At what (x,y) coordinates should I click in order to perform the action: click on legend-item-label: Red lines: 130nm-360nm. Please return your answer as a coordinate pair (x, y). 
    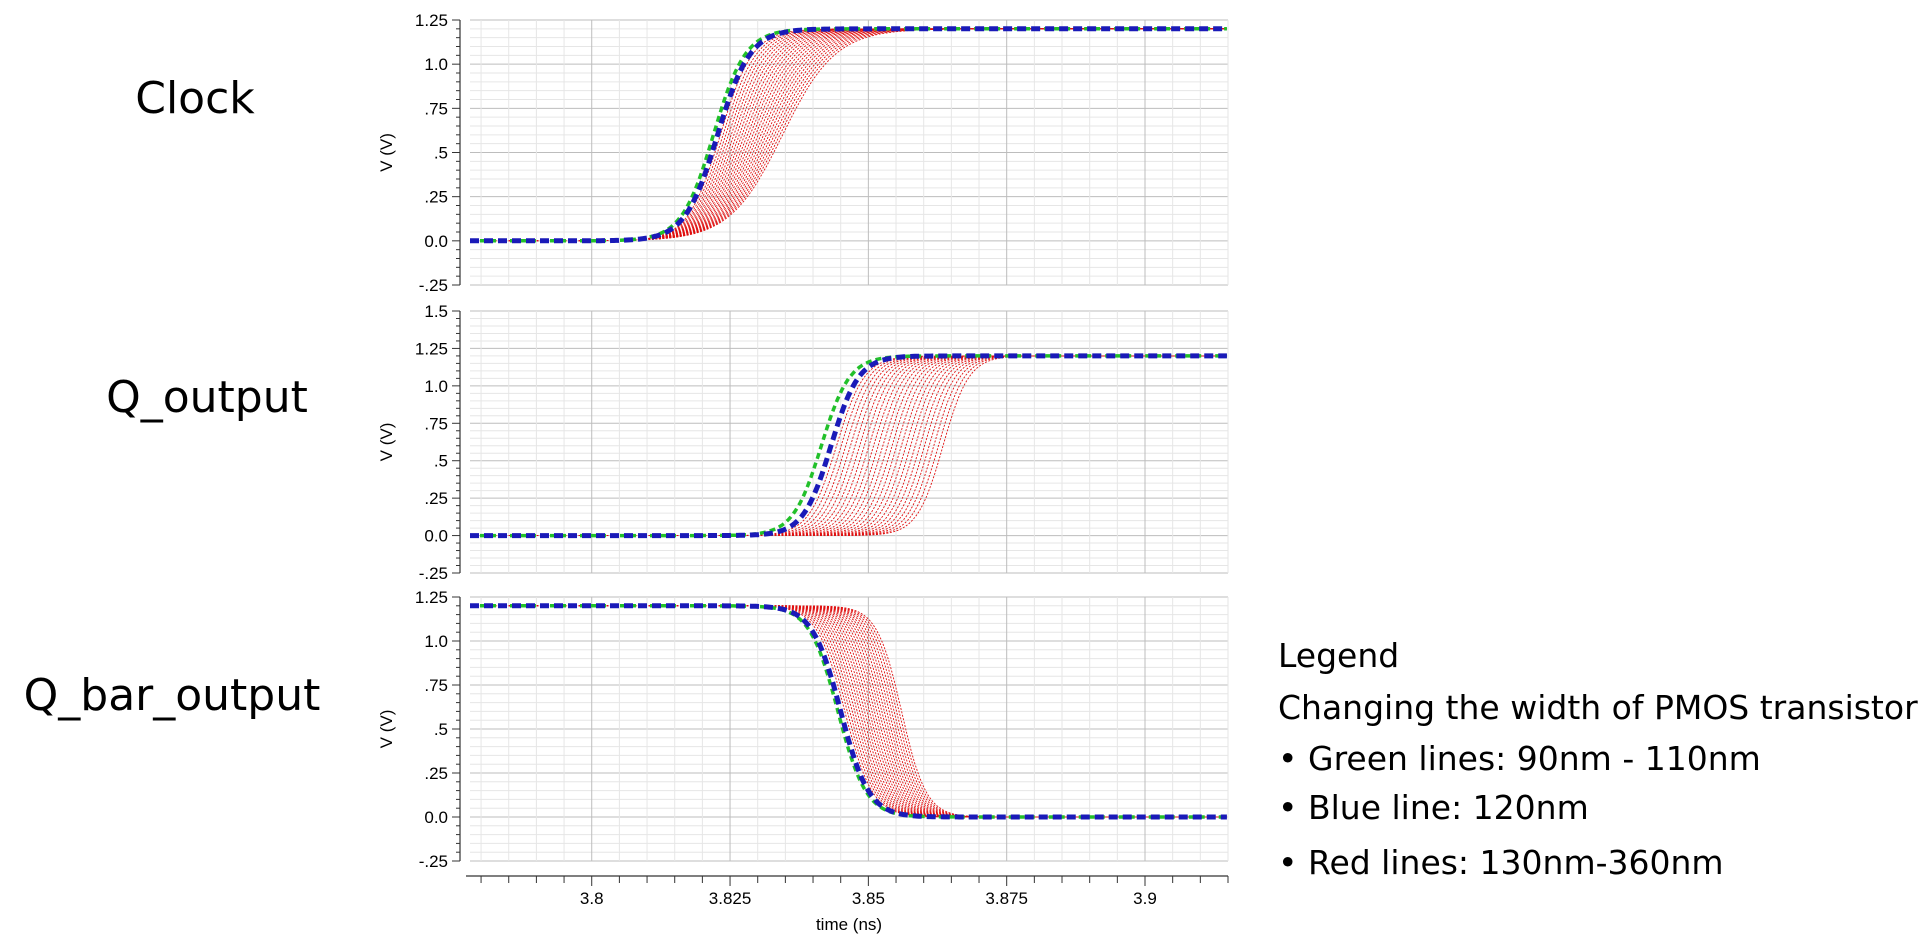
    Looking at the image, I should click on (1516, 862).